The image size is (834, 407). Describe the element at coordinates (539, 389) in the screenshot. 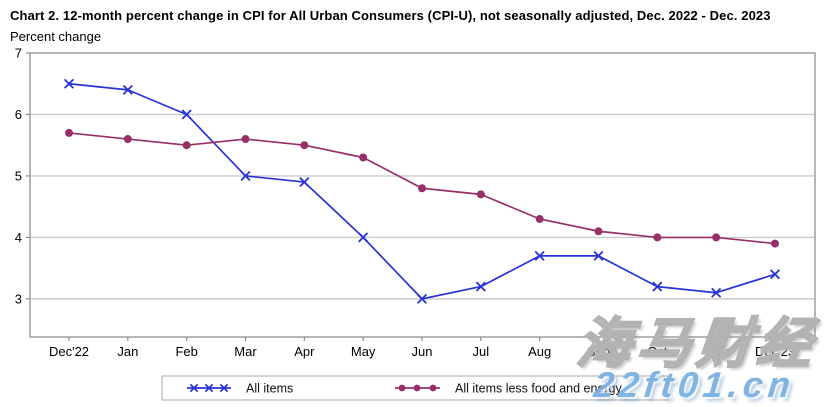

I see `legend-label: All items less food and energy` at that location.